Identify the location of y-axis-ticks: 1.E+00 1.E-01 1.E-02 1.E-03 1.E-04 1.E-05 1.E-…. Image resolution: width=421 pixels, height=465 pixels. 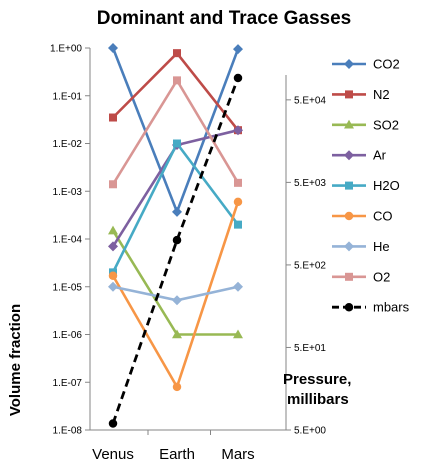
(70, 240).